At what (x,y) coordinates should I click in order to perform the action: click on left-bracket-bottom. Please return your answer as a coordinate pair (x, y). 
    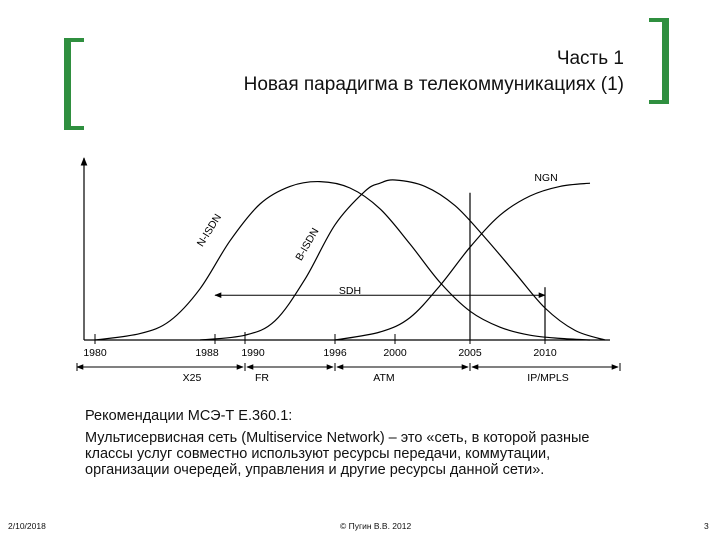
    Looking at the image, I should click on (74, 128).